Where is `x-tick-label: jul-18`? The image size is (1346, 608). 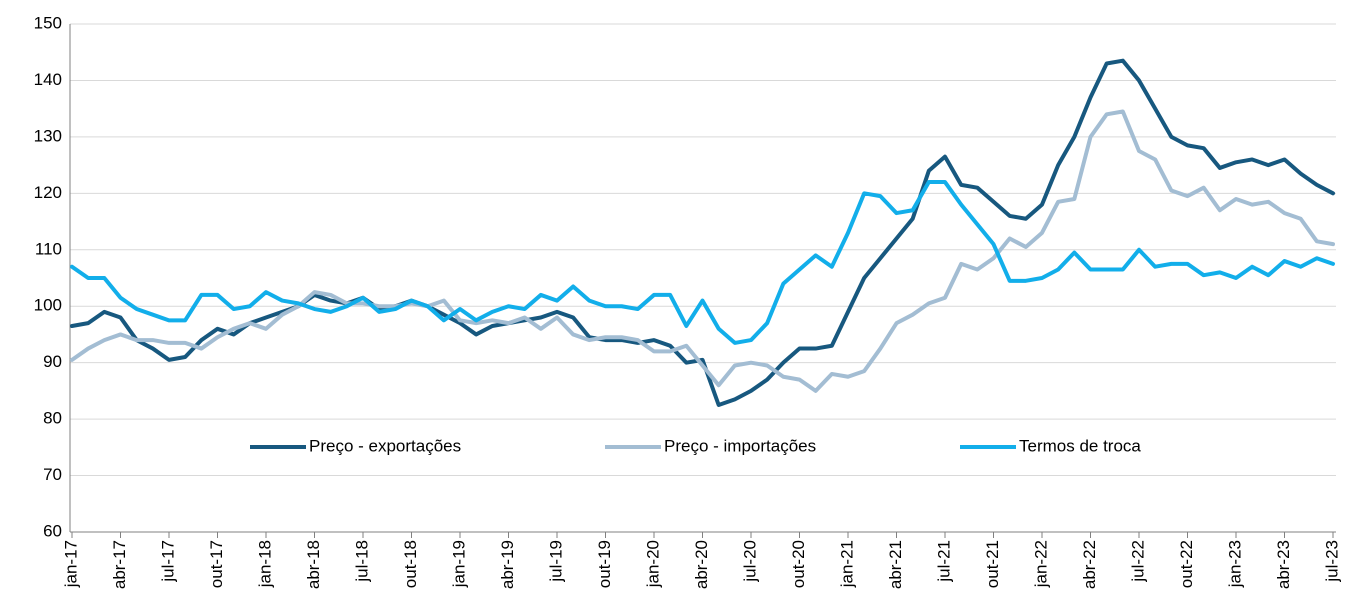
x-tick-label: jul-18 is located at coordinates (361, 561).